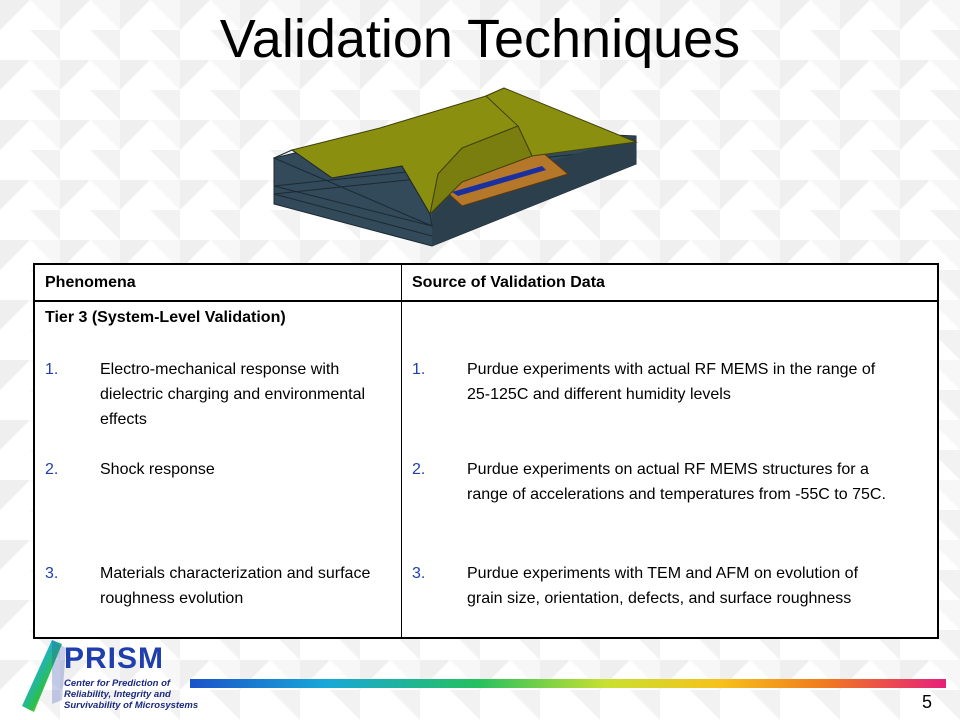  Describe the element at coordinates (157, 469) in the screenshot. I see `list-text: Shock response` at that location.